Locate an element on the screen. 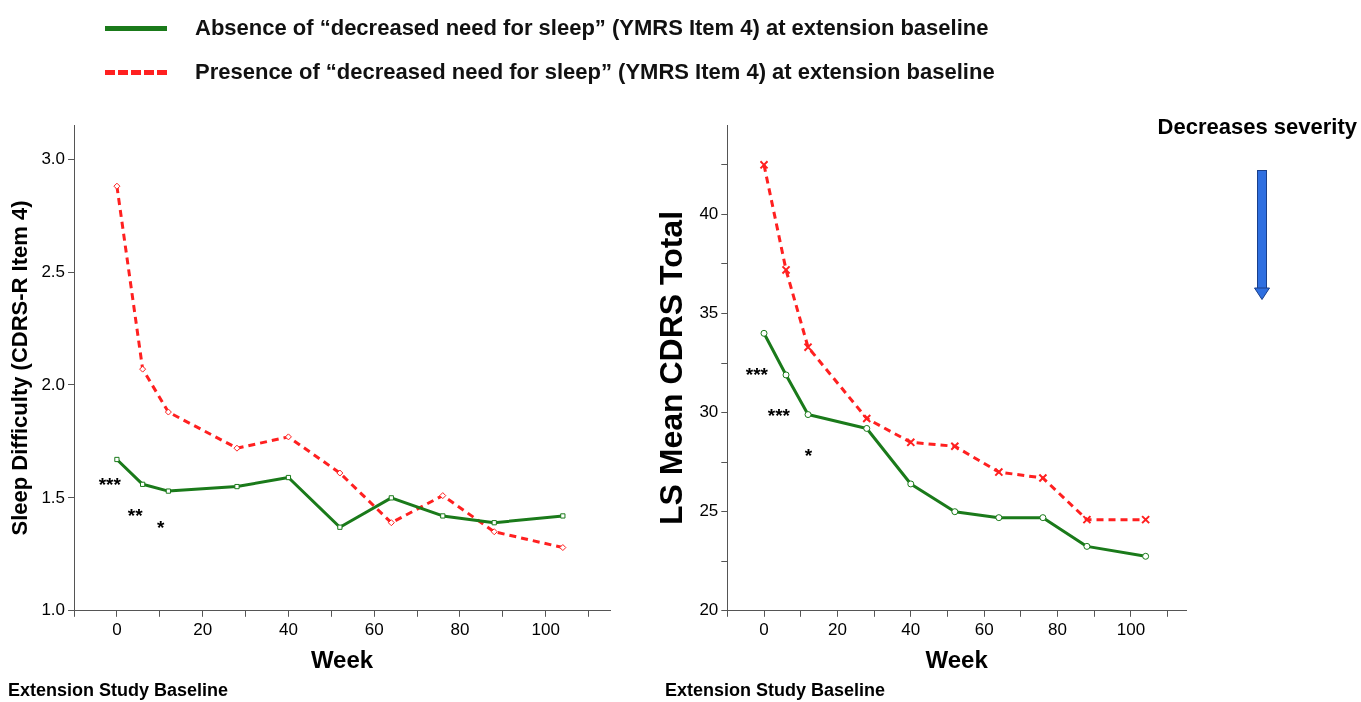 This screenshot has width=1361, height=702. y-tick-label: 40 is located at coordinates (709, 214).